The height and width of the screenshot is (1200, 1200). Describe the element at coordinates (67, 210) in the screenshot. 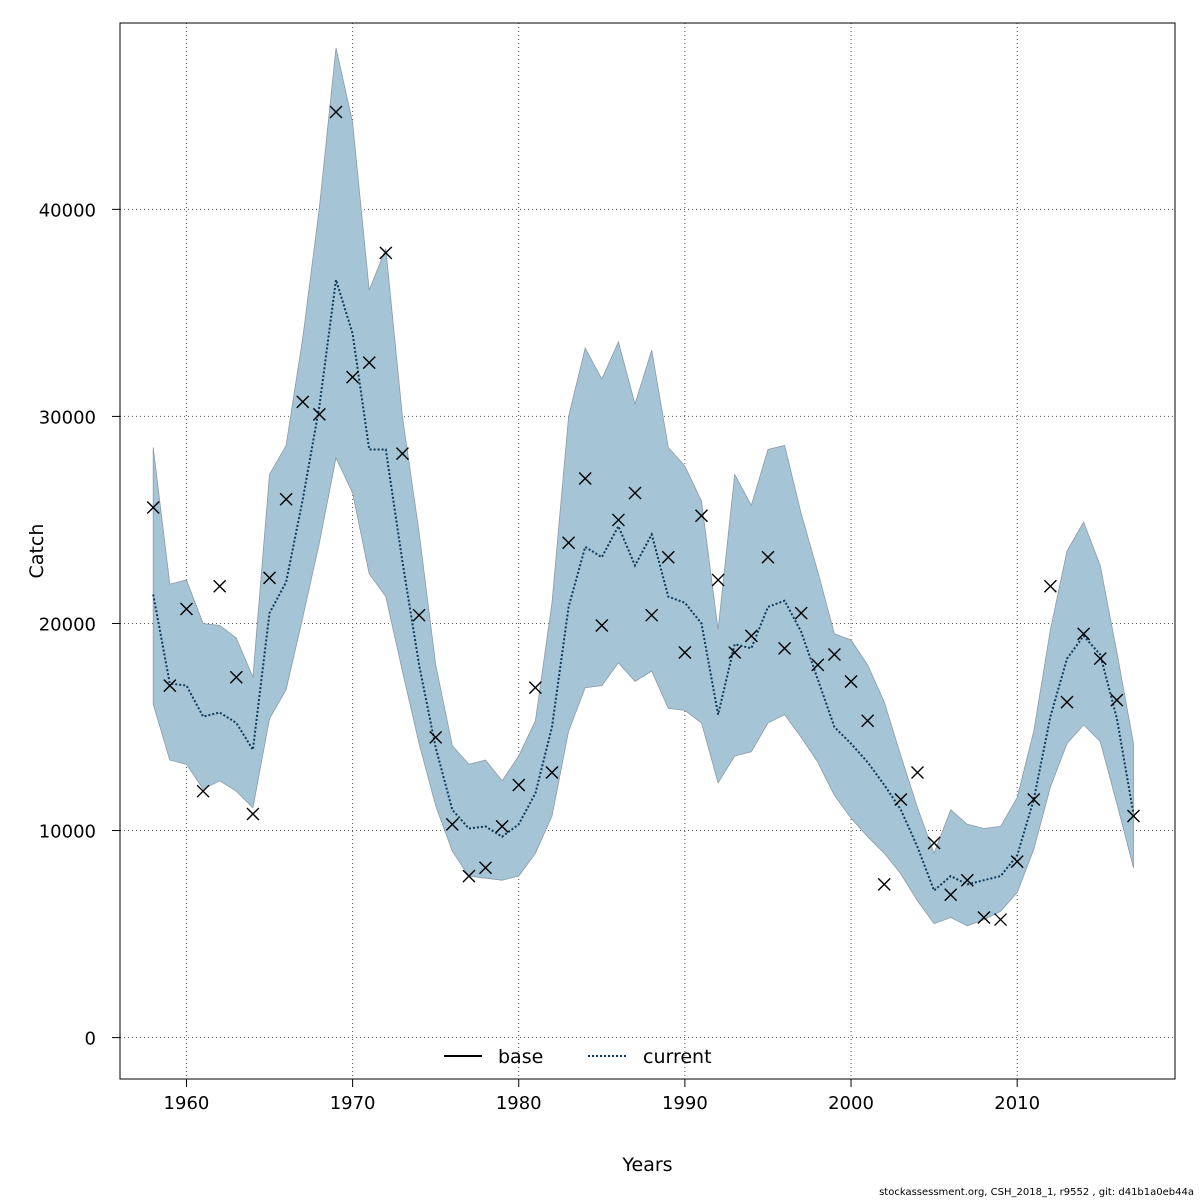

I see `y-tick-label: 40000` at that location.